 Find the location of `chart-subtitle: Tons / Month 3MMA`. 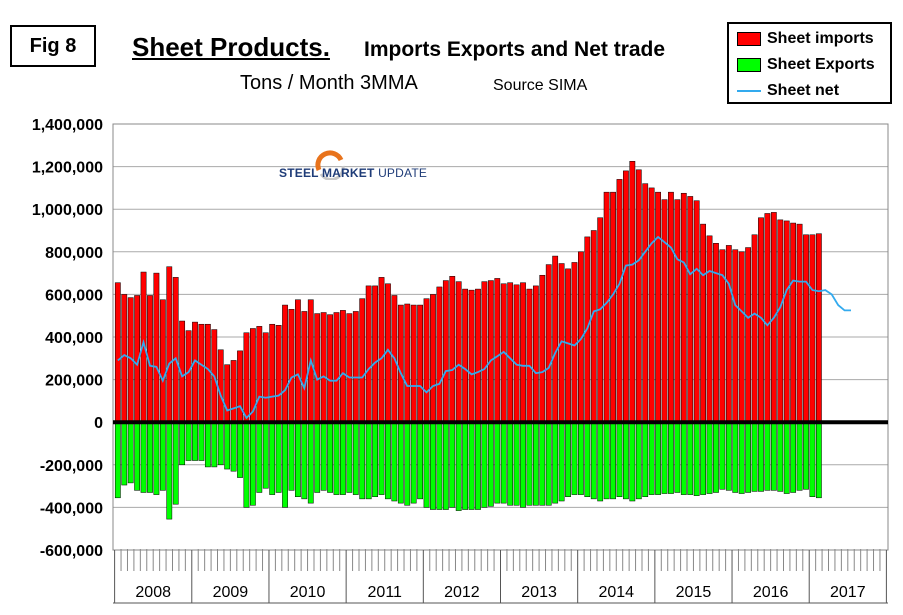

chart-subtitle: Tons / Month 3MMA is located at coordinates (329, 83).